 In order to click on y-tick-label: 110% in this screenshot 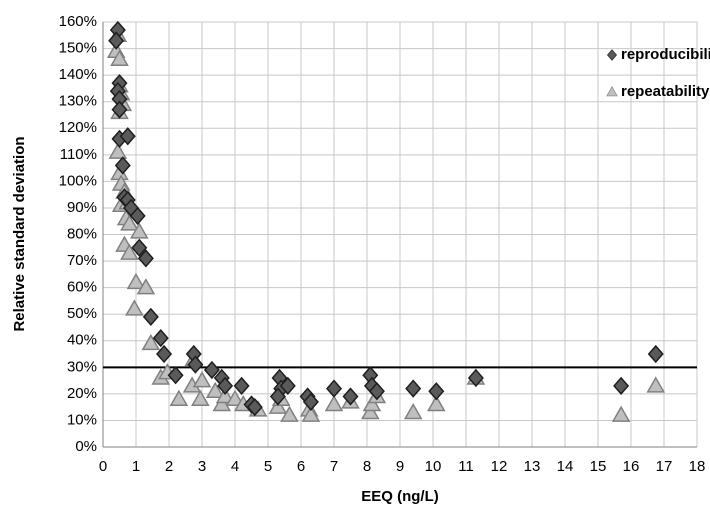, I will do `click(78, 154)`.